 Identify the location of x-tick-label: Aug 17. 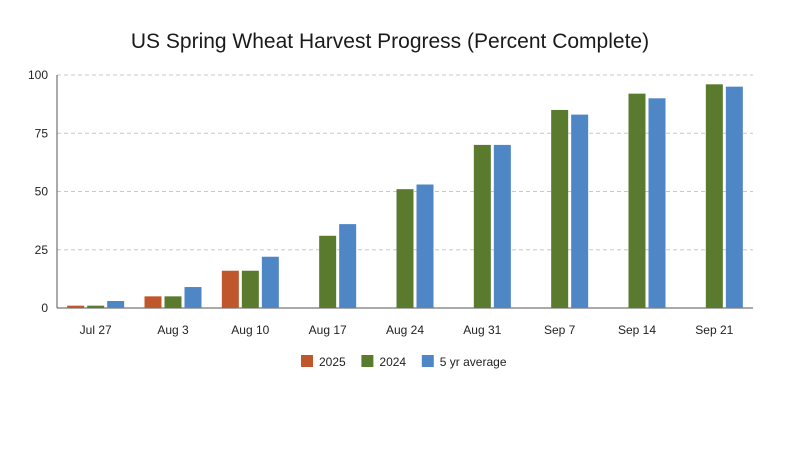
(328, 330).